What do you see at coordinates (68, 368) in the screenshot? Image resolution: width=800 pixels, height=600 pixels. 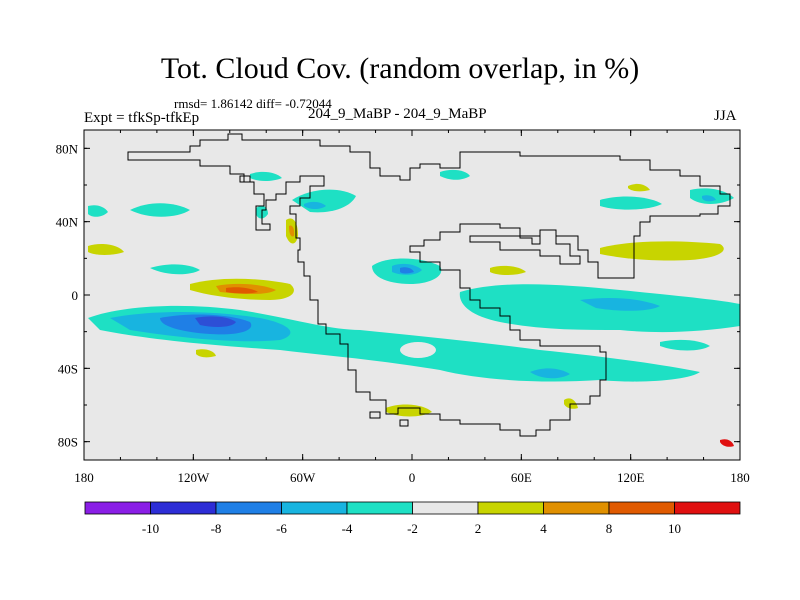 I see `y-tick-label: 40S` at bounding box center [68, 368].